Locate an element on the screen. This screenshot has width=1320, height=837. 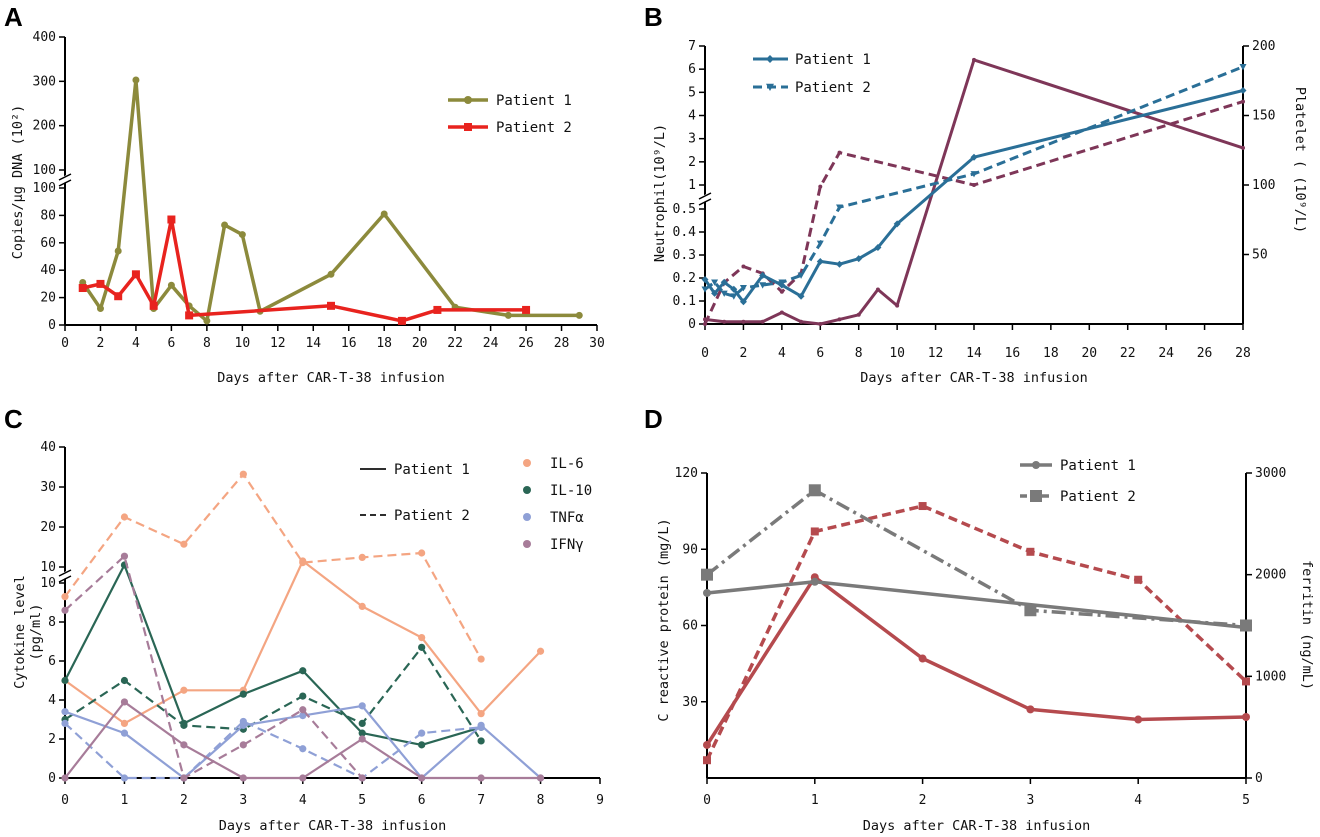
b-x-tick-label: 12 is located at coordinates (936, 353).